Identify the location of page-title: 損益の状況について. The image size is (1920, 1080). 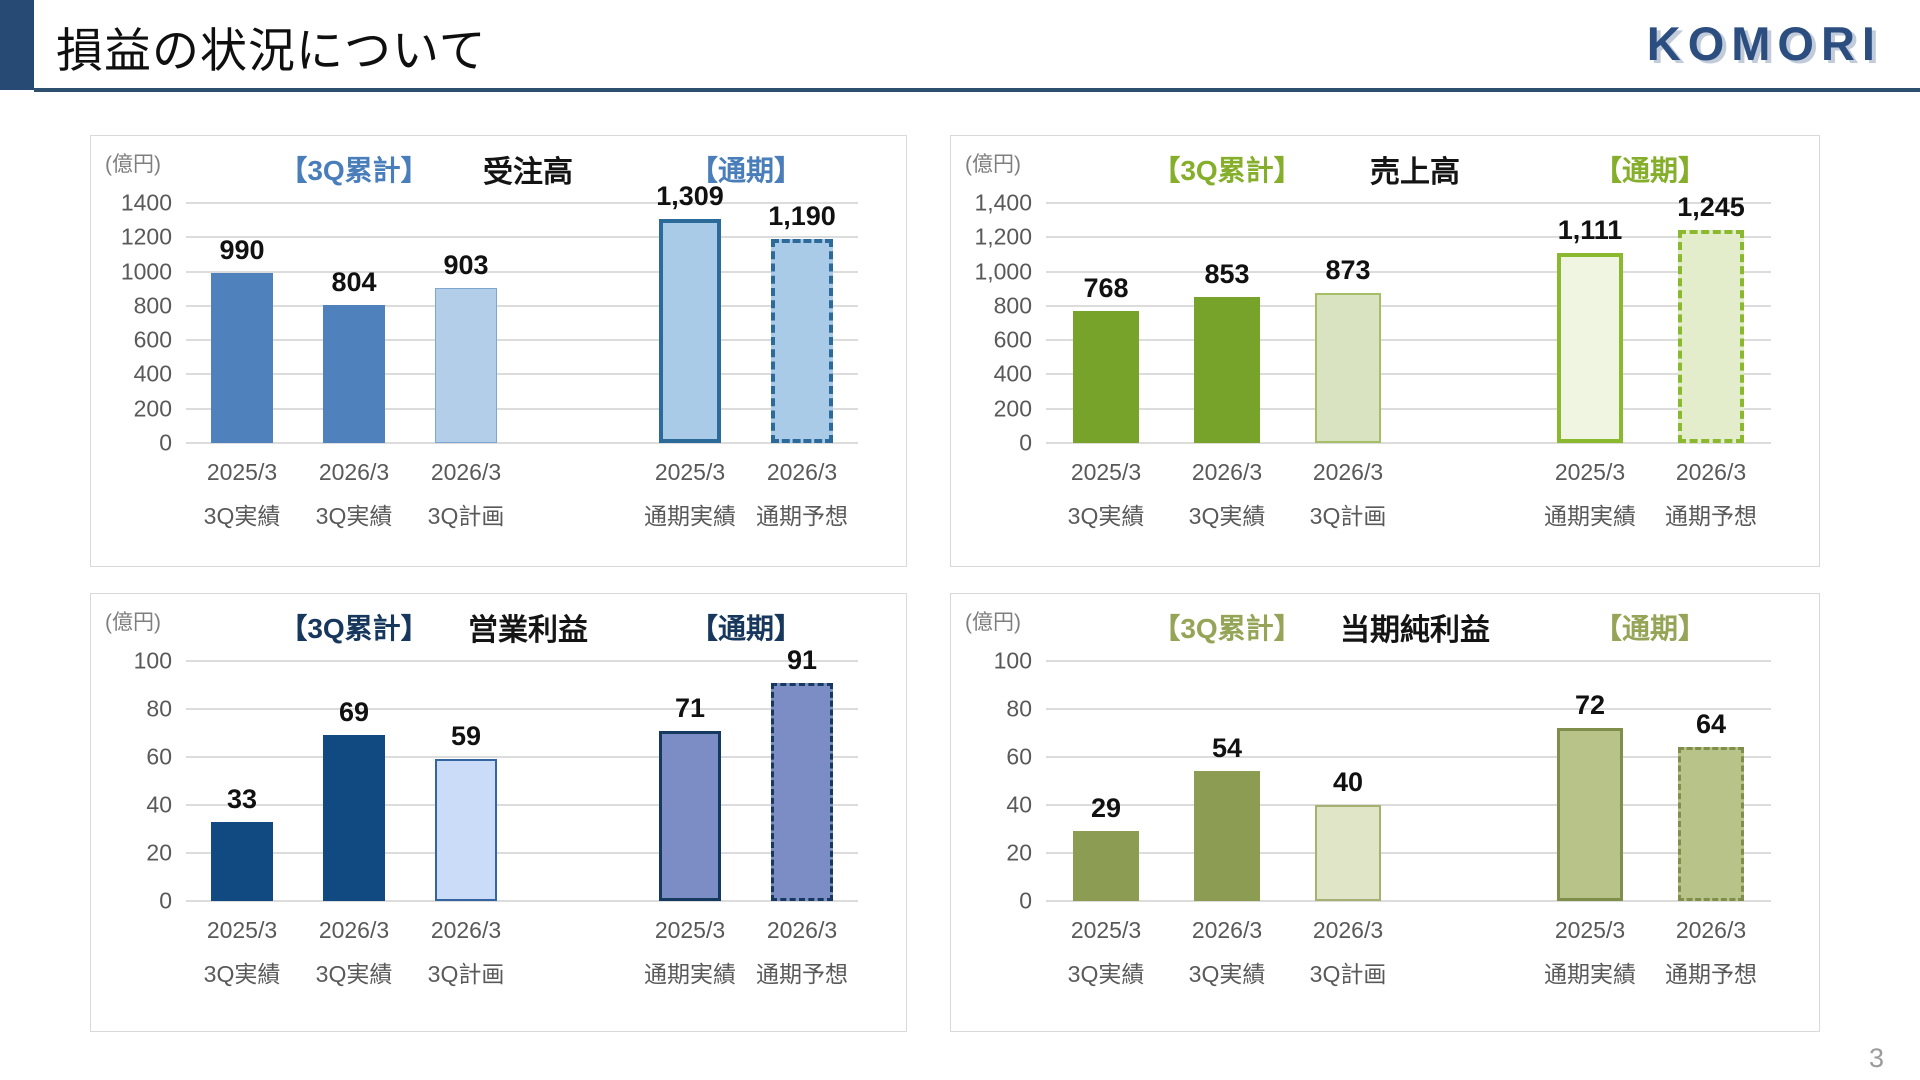
(271, 50).